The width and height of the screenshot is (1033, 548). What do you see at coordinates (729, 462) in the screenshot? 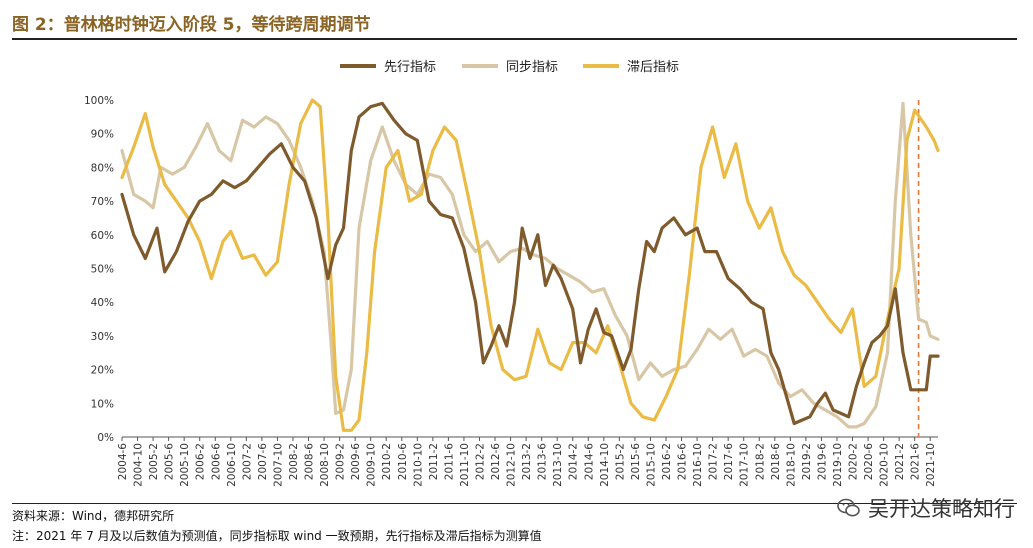
I see `x-tick-label: 2017-6` at bounding box center [729, 462].